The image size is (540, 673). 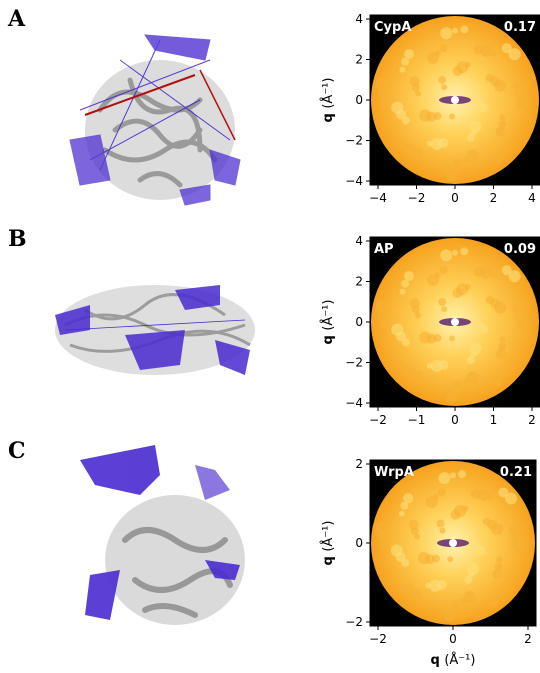 What do you see at coordinates (162, 535) in the screenshot?
I see `protein-structure-c` at bounding box center [162, 535].